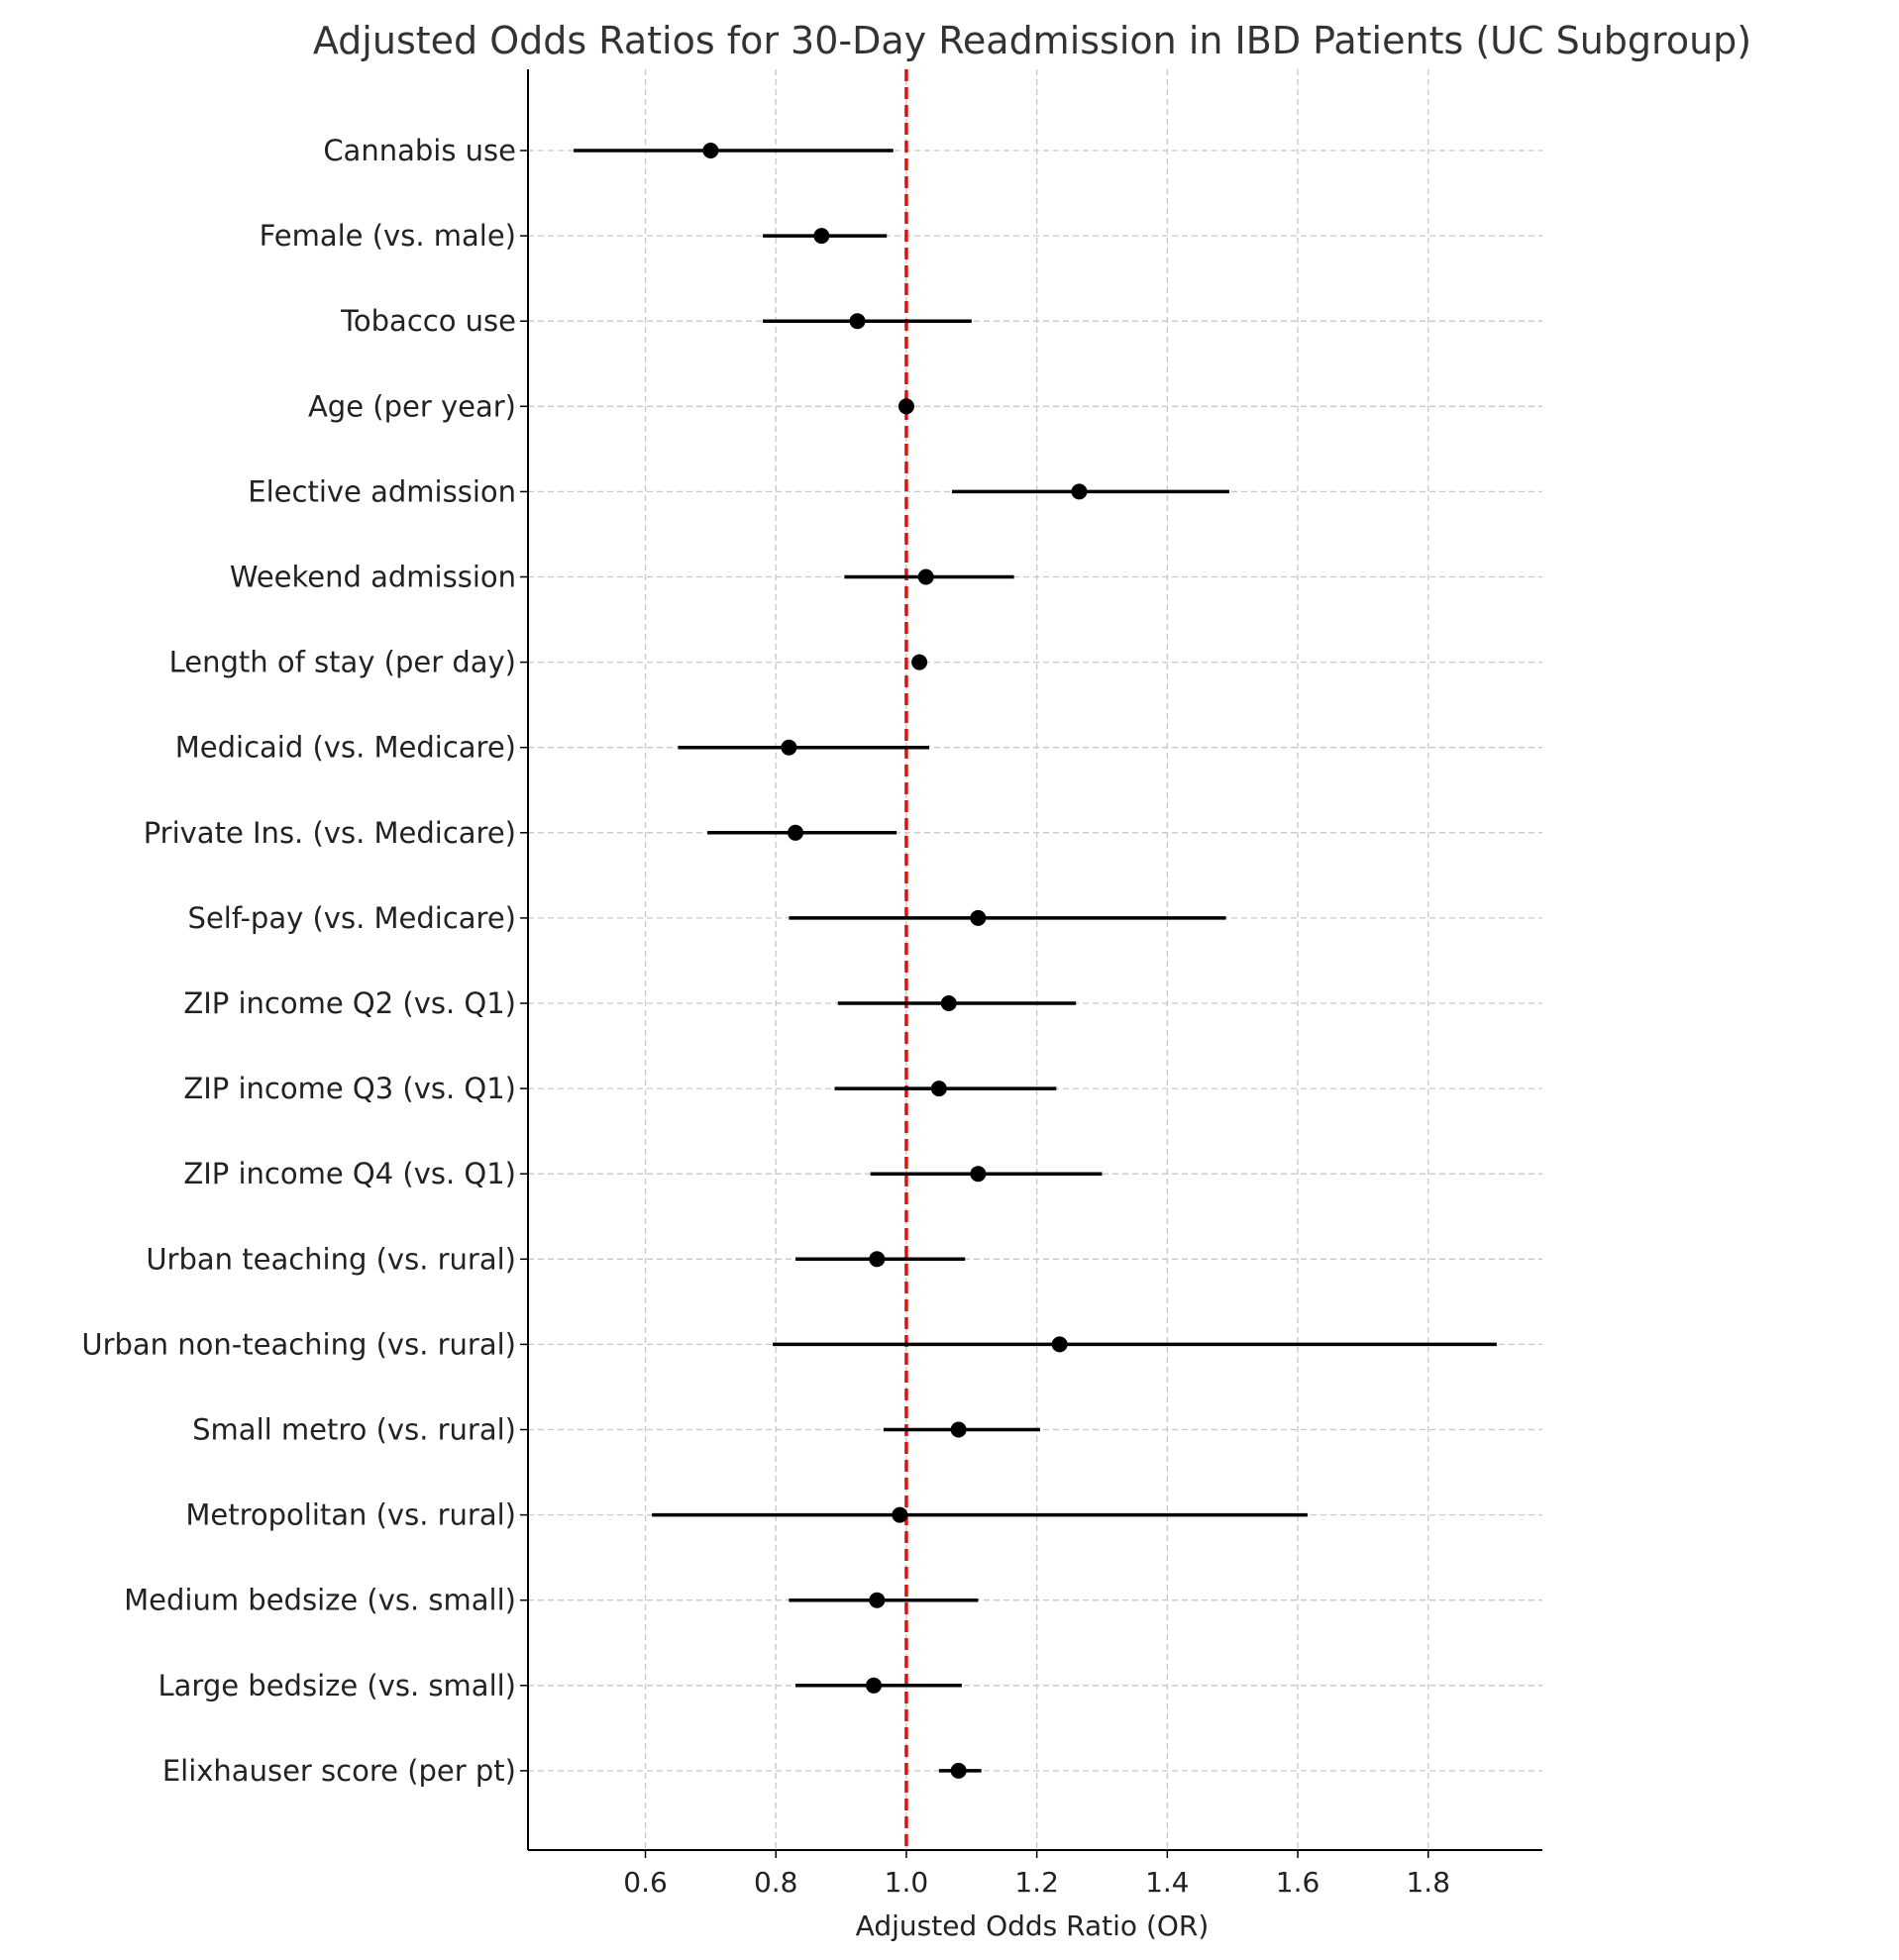 This screenshot has width=1899, height=1960. Describe the element at coordinates (320, 1600) in the screenshot. I see `category-label-17: Medium bedsize (vs. small)` at that location.